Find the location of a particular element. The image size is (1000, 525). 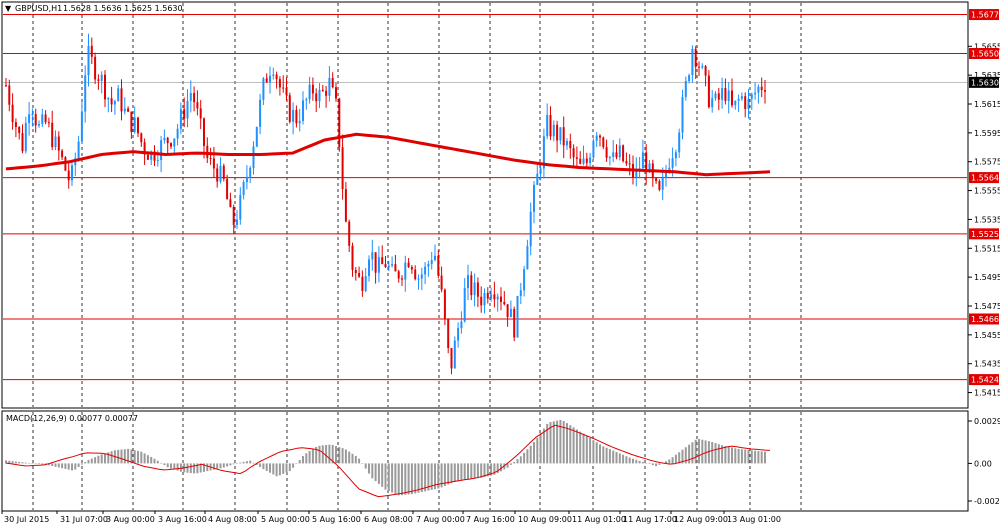

price-tick-label: 1.5595 is located at coordinates (987, 133).